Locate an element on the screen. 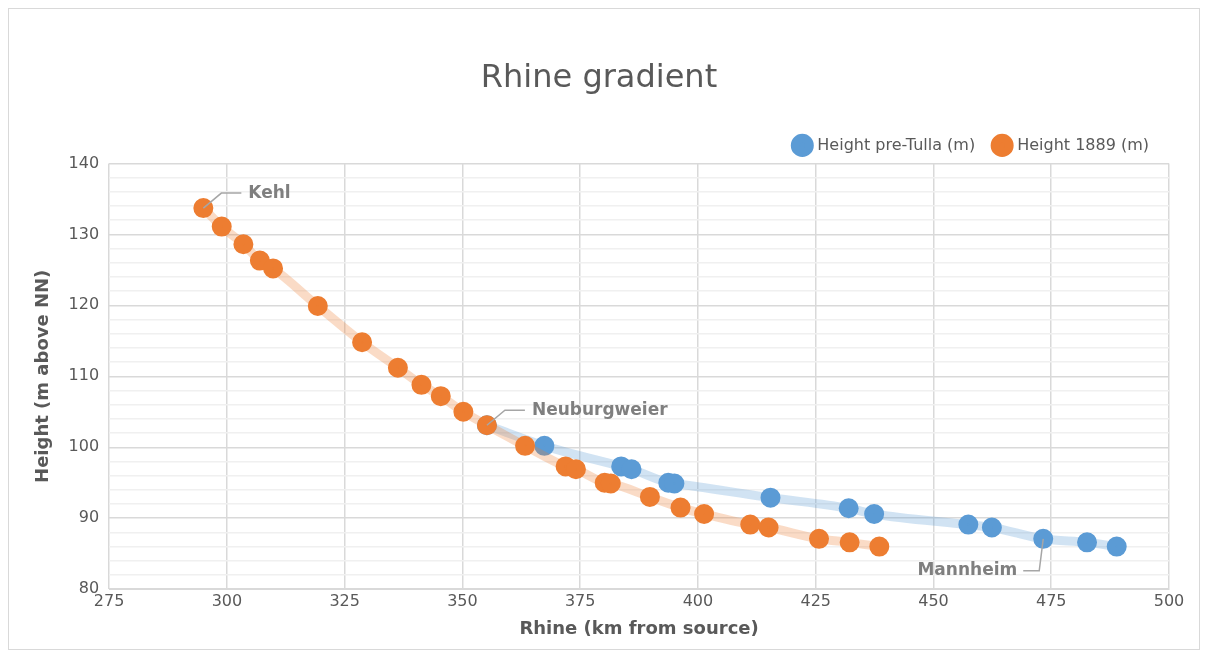 The width and height of the screenshot is (1210, 661). y-tick-label: 130 is located at coordinates (84, 233).